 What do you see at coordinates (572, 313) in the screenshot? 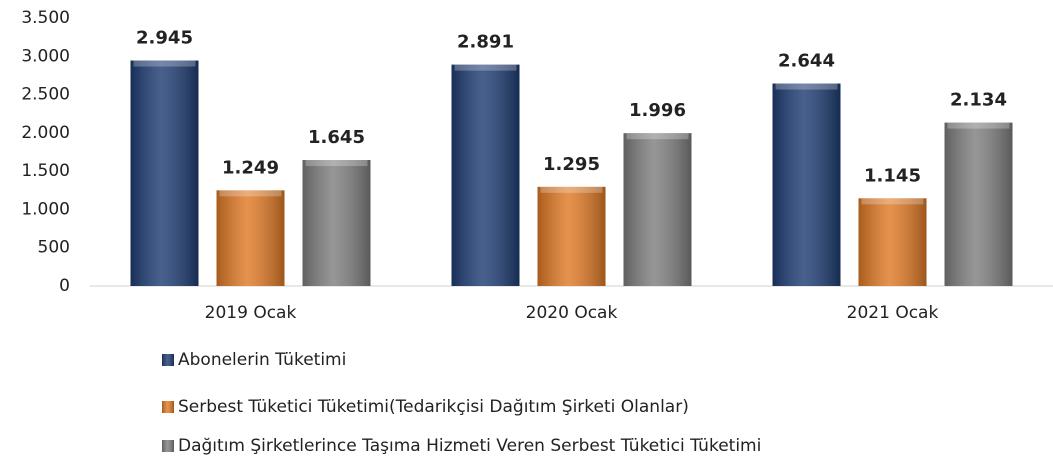
I see `x-tick-label: 2020 Ocak` at bounding box center [572, 313].